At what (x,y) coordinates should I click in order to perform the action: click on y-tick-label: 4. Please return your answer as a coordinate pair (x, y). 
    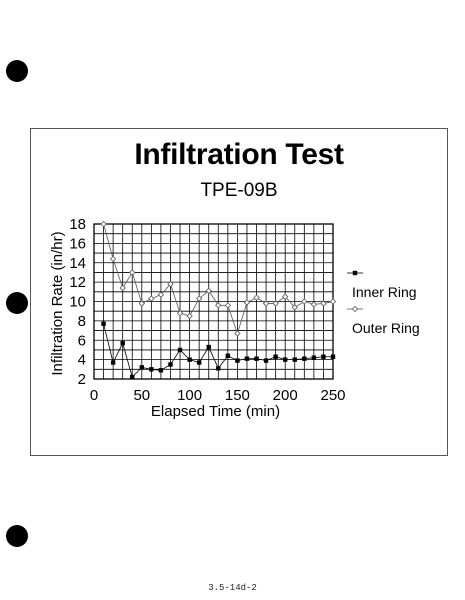
    Looking at the image, I should click on (82, 360).